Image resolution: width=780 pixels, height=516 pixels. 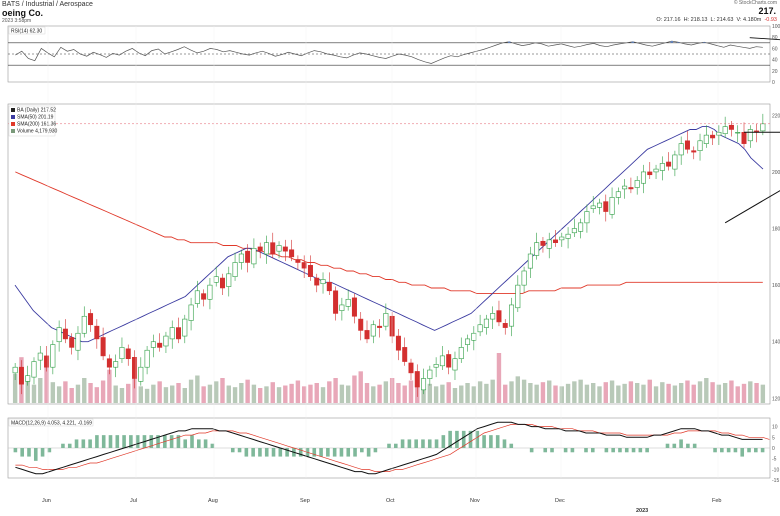 What do you see at coordinates (749, 20) in the screenshot?
I see `volume-value: V: 4.180m` at bounding box center [749, 20].